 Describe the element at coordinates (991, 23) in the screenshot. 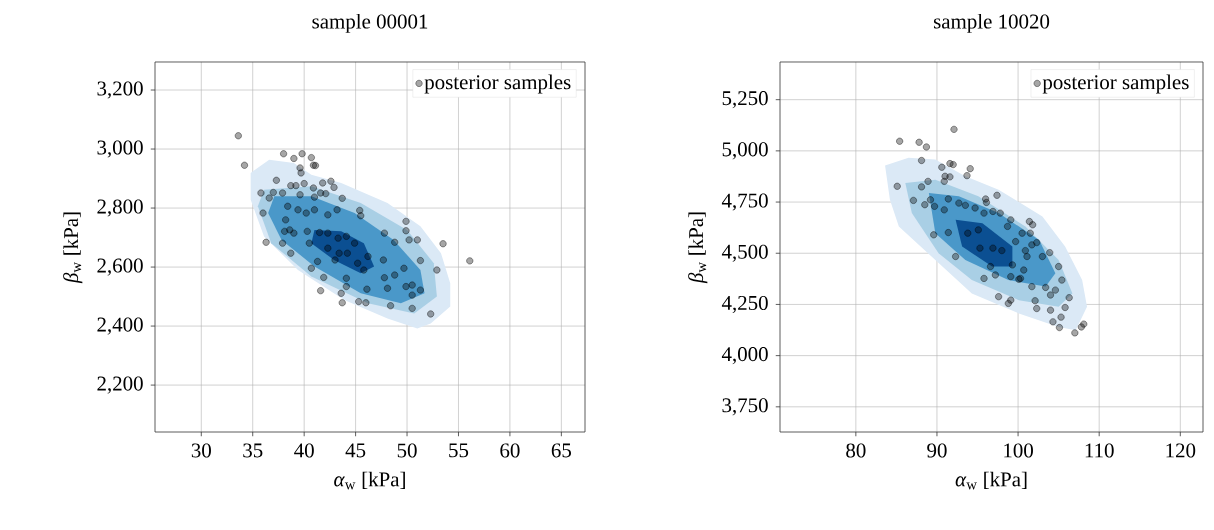

I see `chart-title: sample 10020` at that location.